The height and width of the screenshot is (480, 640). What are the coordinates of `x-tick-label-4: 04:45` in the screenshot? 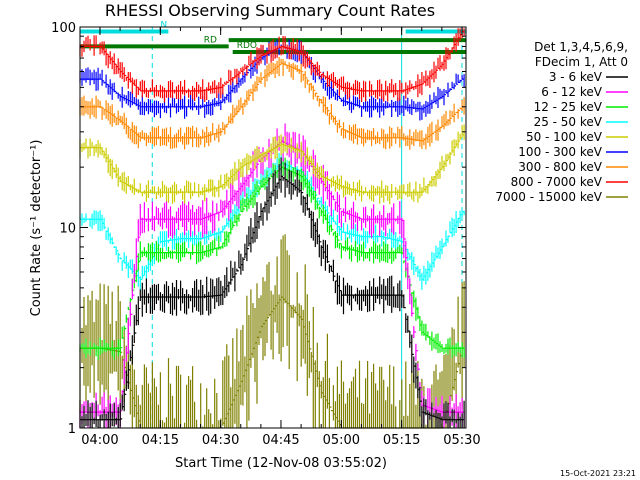 It's located at (280, 440).